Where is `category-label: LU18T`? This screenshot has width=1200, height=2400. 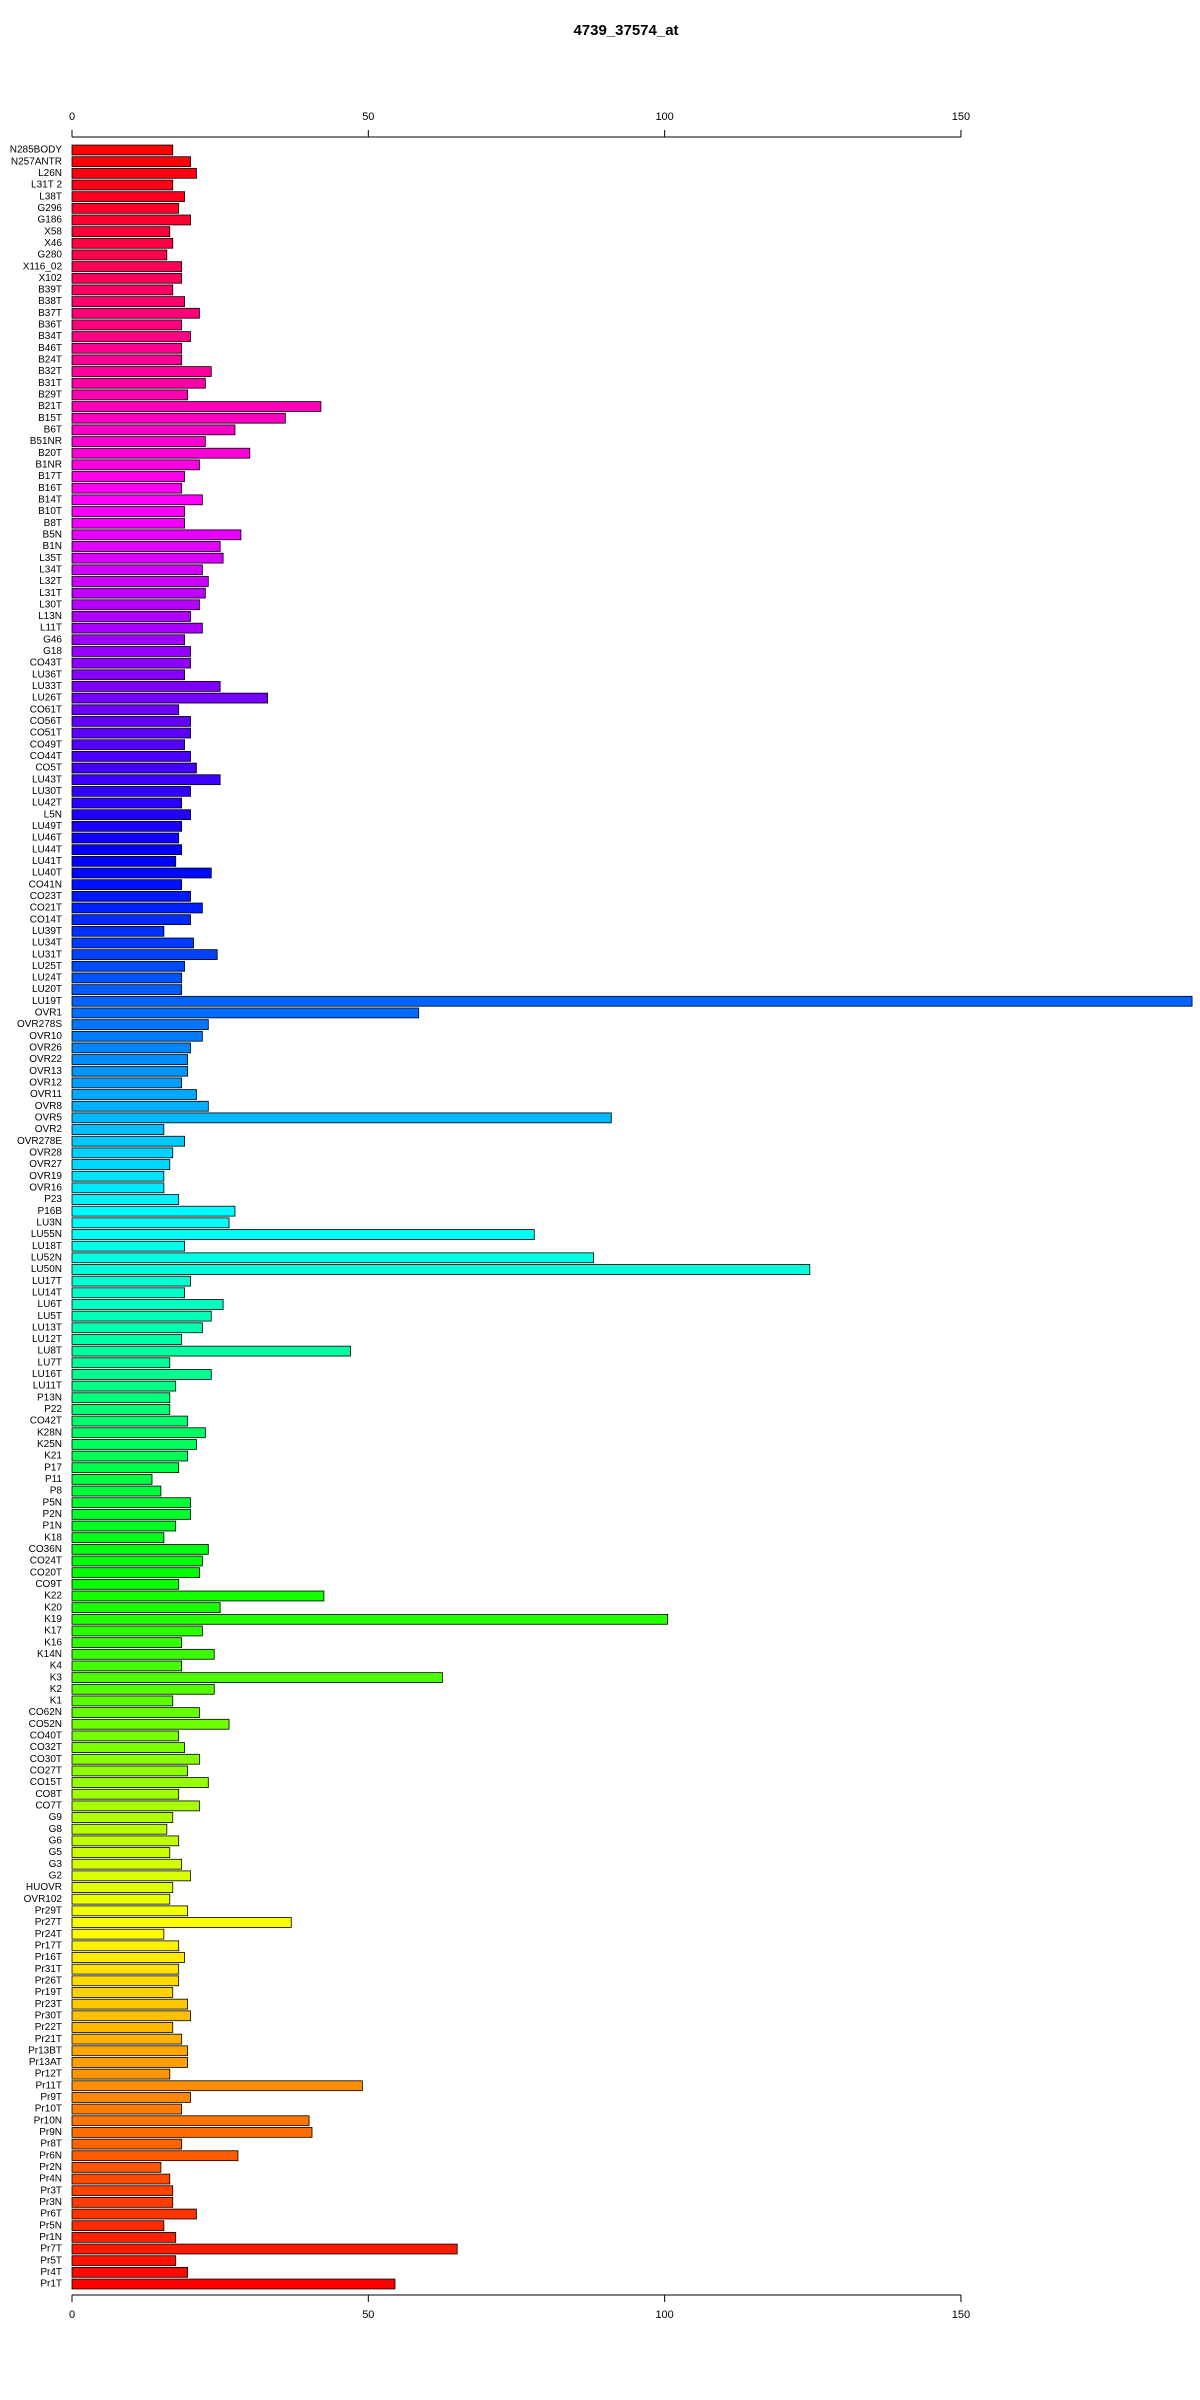
category-label: LU18T is located at coordinates (47, 1246).